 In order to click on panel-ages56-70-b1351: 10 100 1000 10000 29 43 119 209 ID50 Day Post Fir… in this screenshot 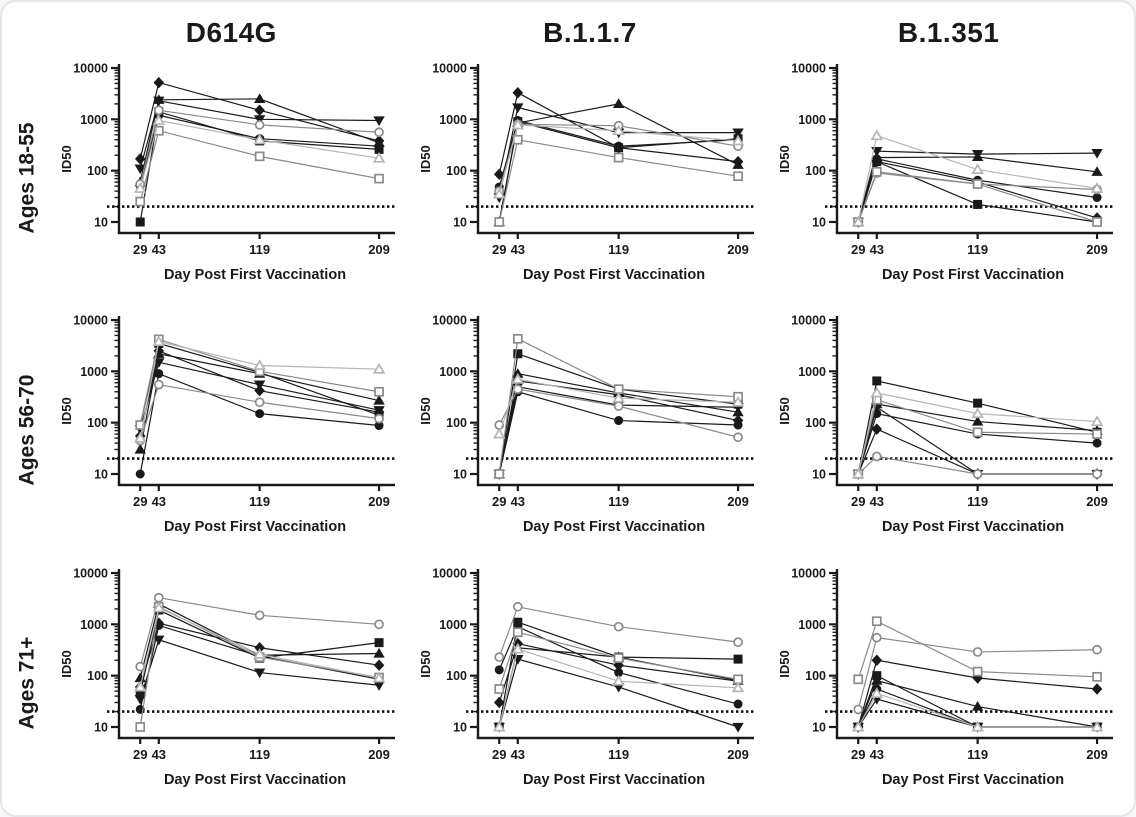, I will do `click(948, 430)`.